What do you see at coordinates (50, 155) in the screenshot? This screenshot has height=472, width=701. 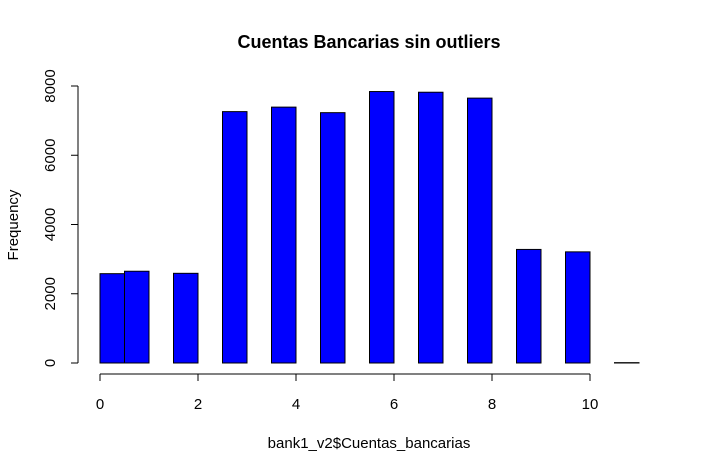 I see `y-tick-label: 6000` at bounding box center [50, 155].